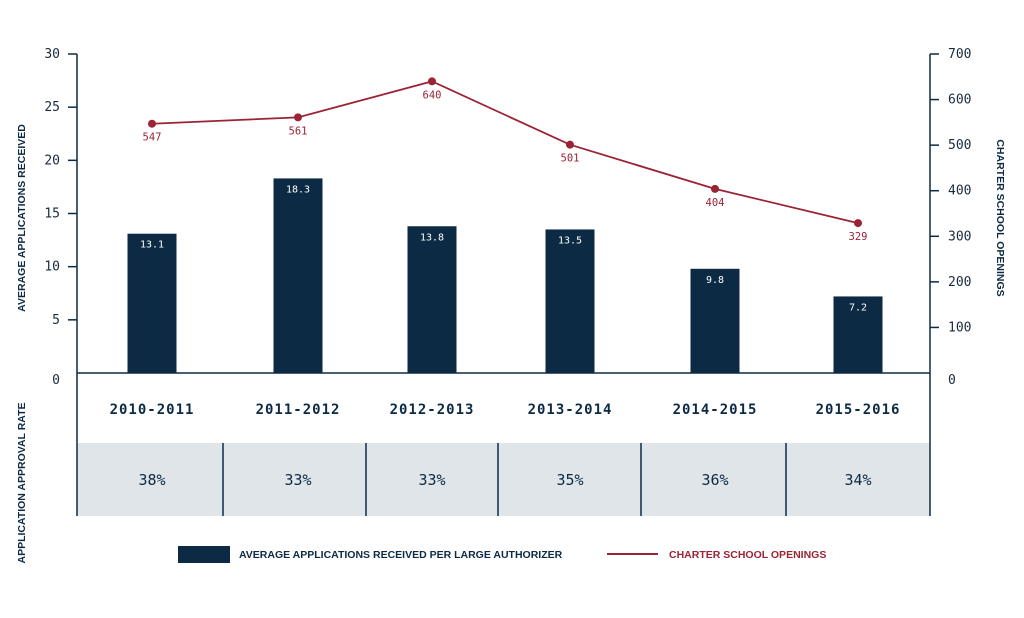 The width and height of the screenshot is (1024, 618). I want to click on bar-2011-2012, so click(298, 275).